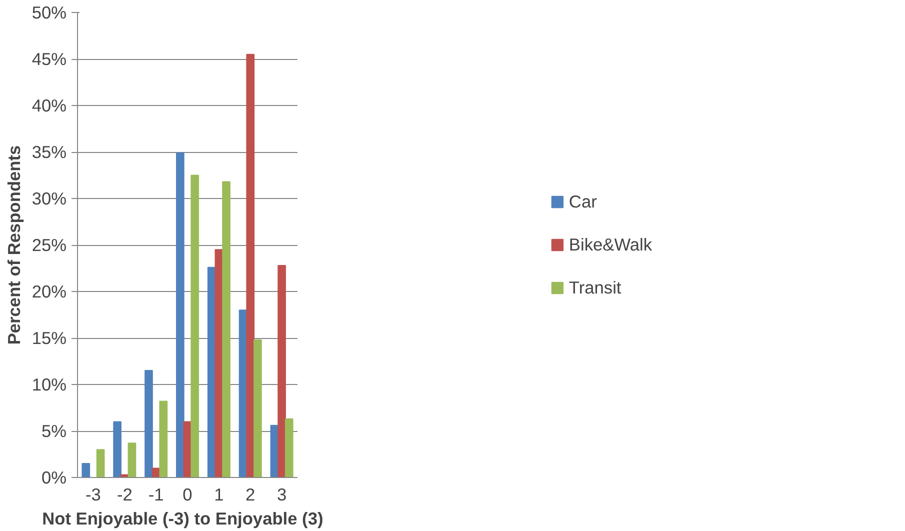 This screenshot has width=905, height=531. Describe the element at coordinates (53, 431) in the screenshot. I see `y-tick-label: 5%` at that location.